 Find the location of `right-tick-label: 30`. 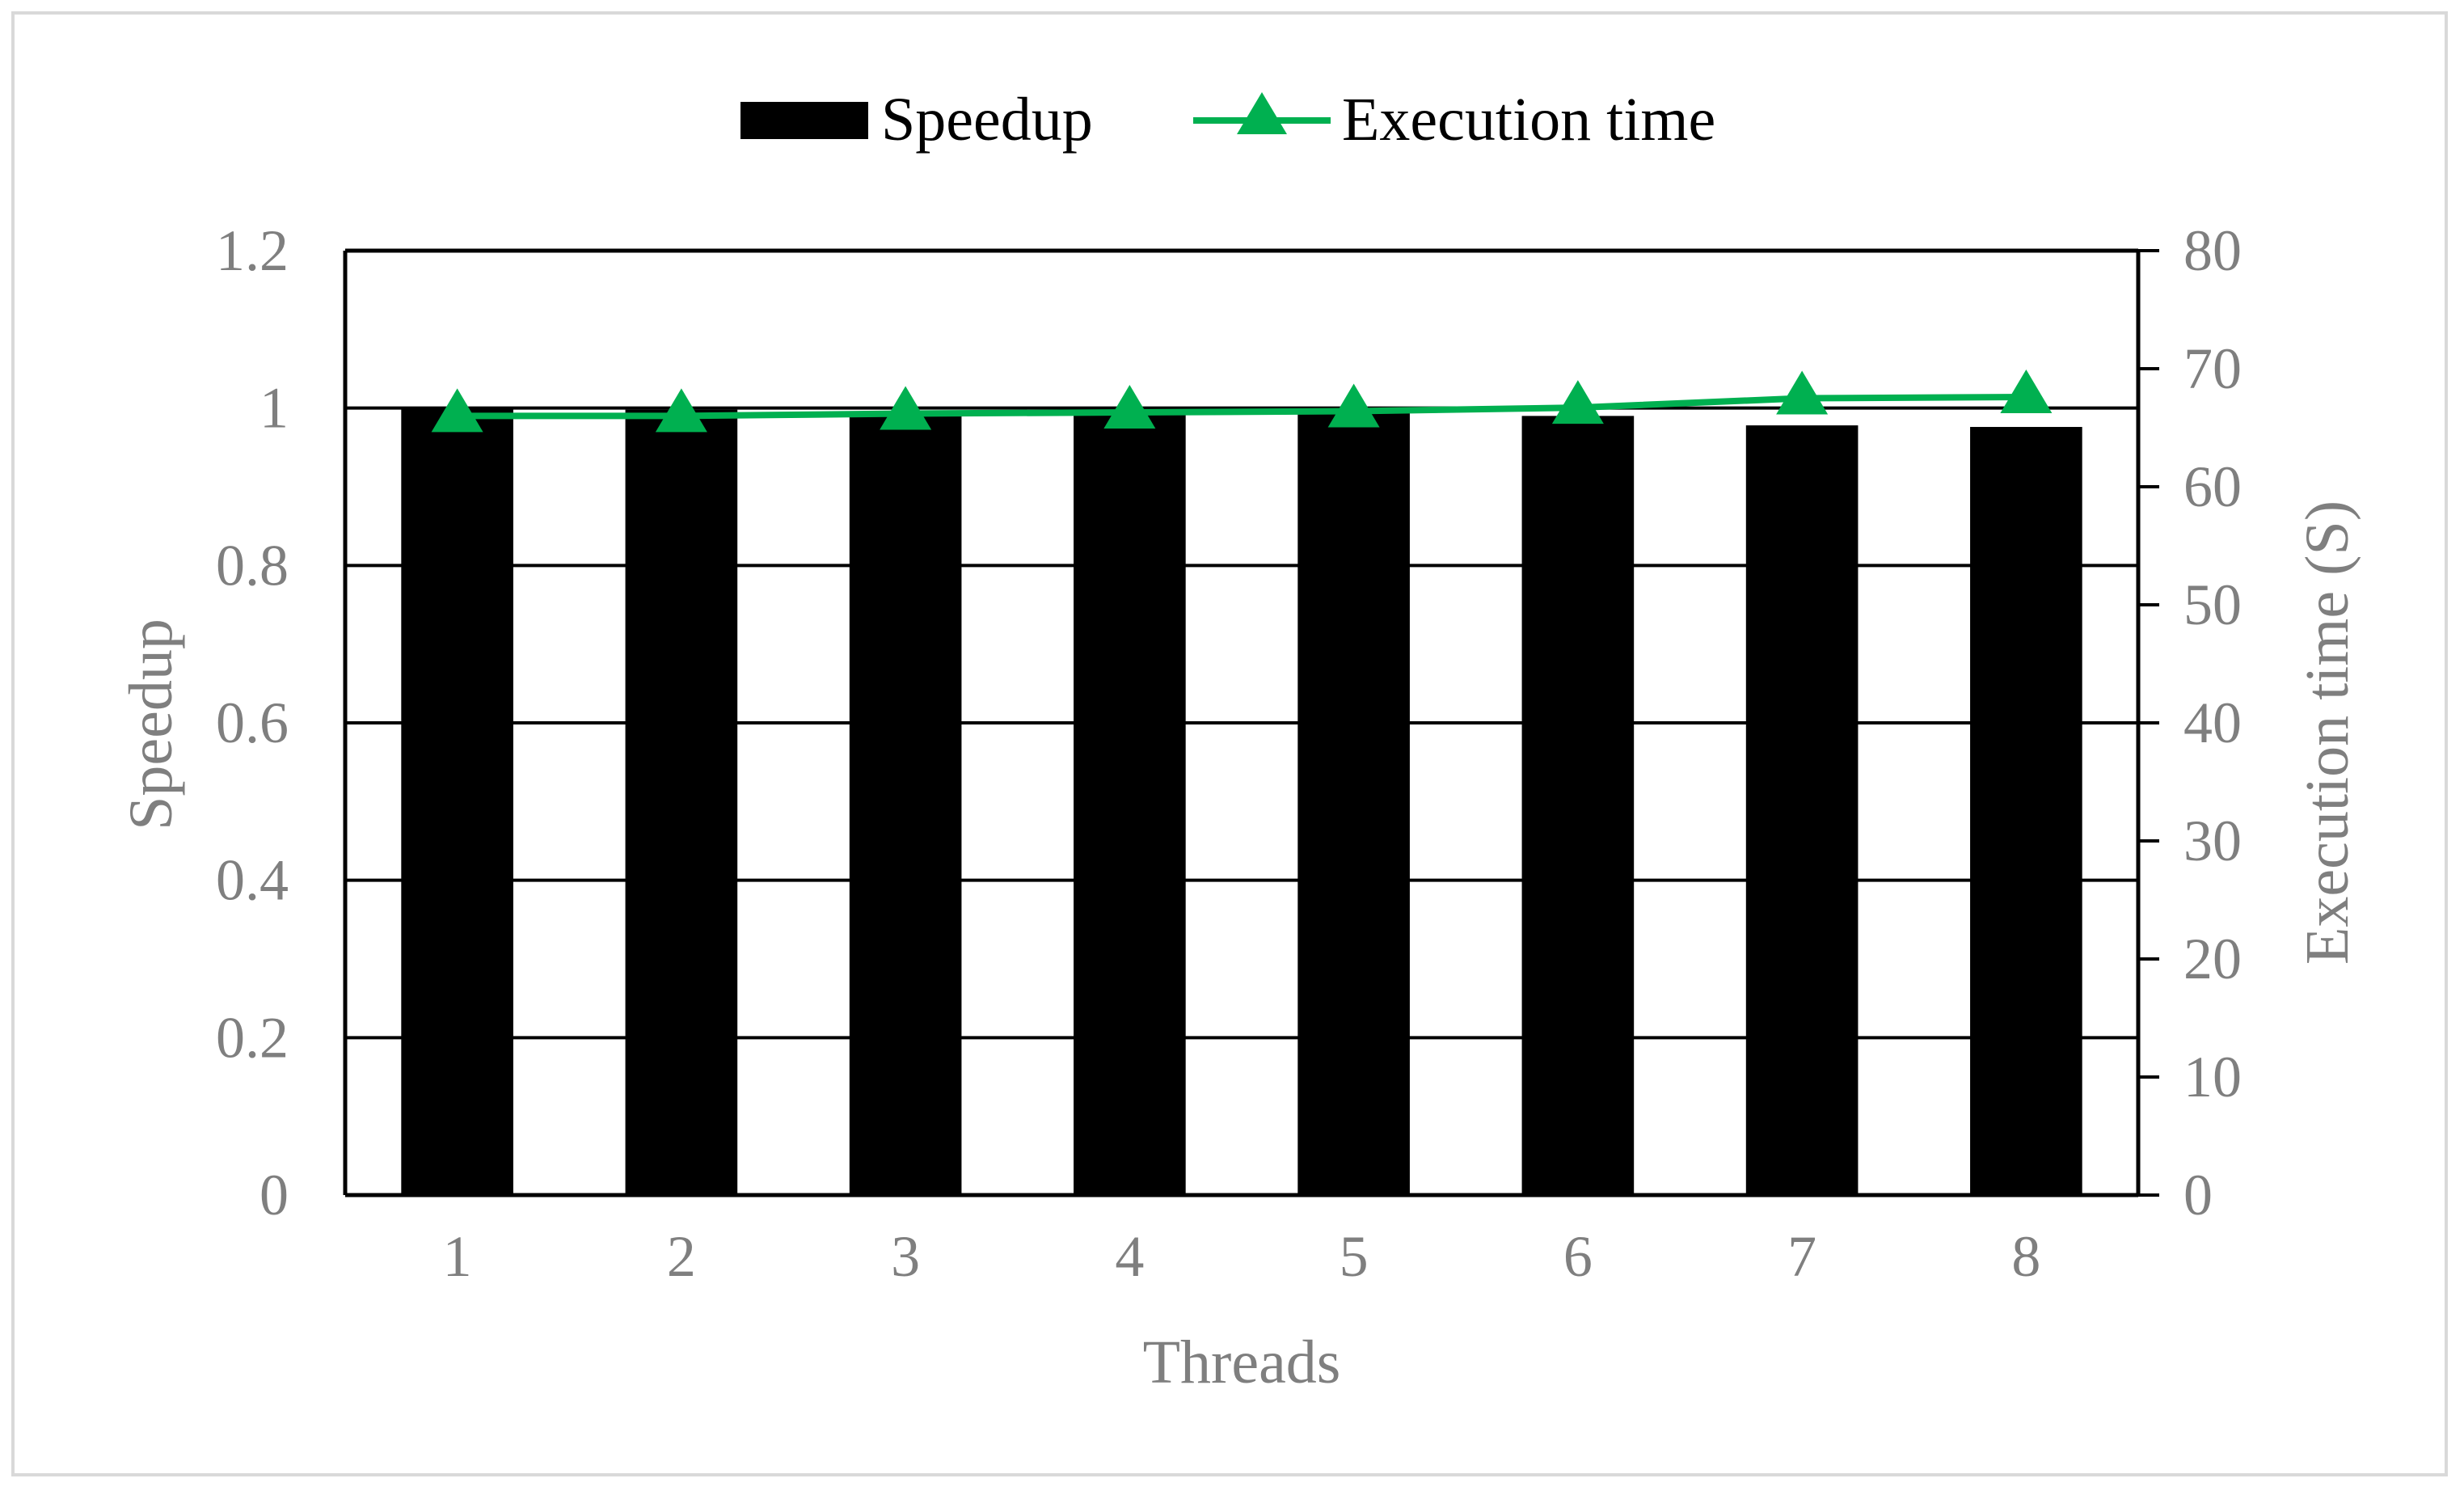

right-tick-label: 30 is located at coordinates (2213, 841).